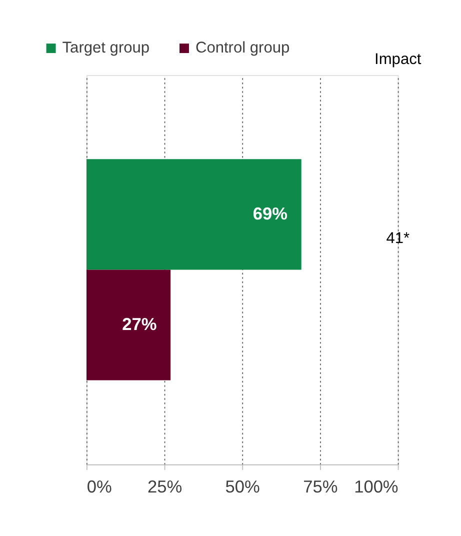  What do you see at coordinates (398, 238) in the screenshot?
I see `annotation: 41*` at bounding box center [398, 238].